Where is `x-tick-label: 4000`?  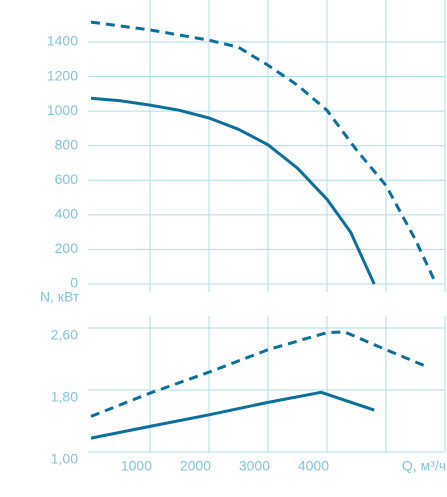
x-tick-label: 4000 is located at coordinates (313, 466).